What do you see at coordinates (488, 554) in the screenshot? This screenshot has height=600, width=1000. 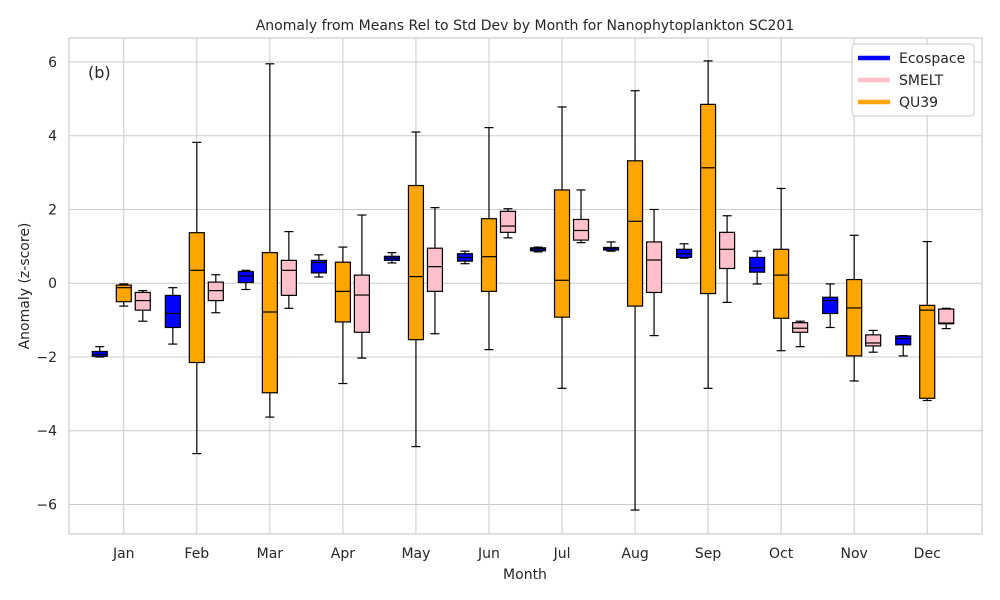 I see `x-tick-label: Jun` at bounding box center [488, 554].